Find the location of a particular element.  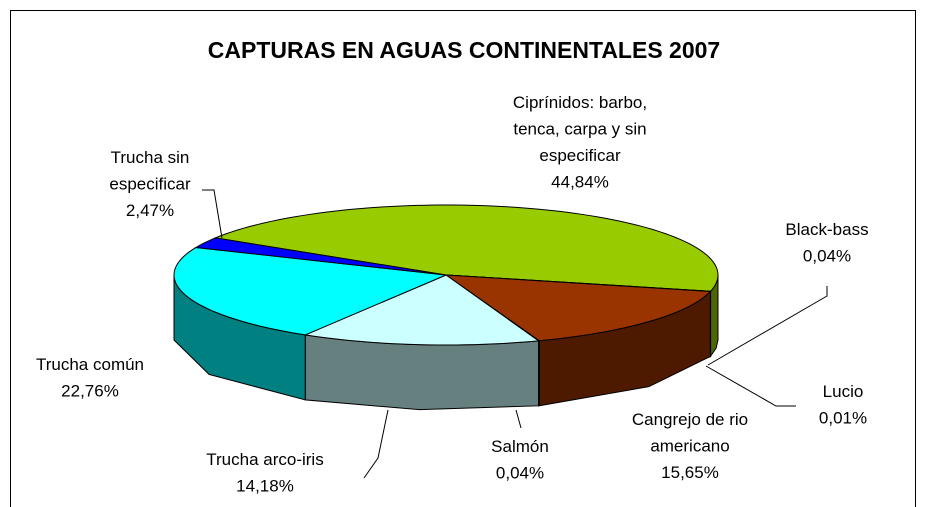

slice-label: Lucio is located at coordinates (843, 391).